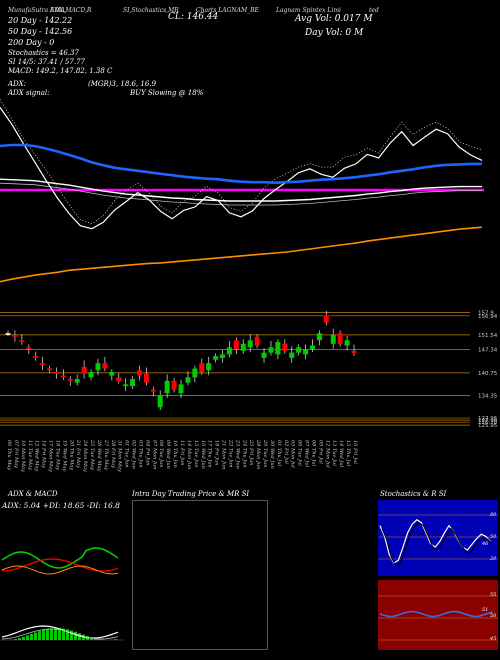 This screenshot has width=500, height=660. I want to click on mrsi-text: (MGR)3, 18.6, 16.9, so click(122, 84).